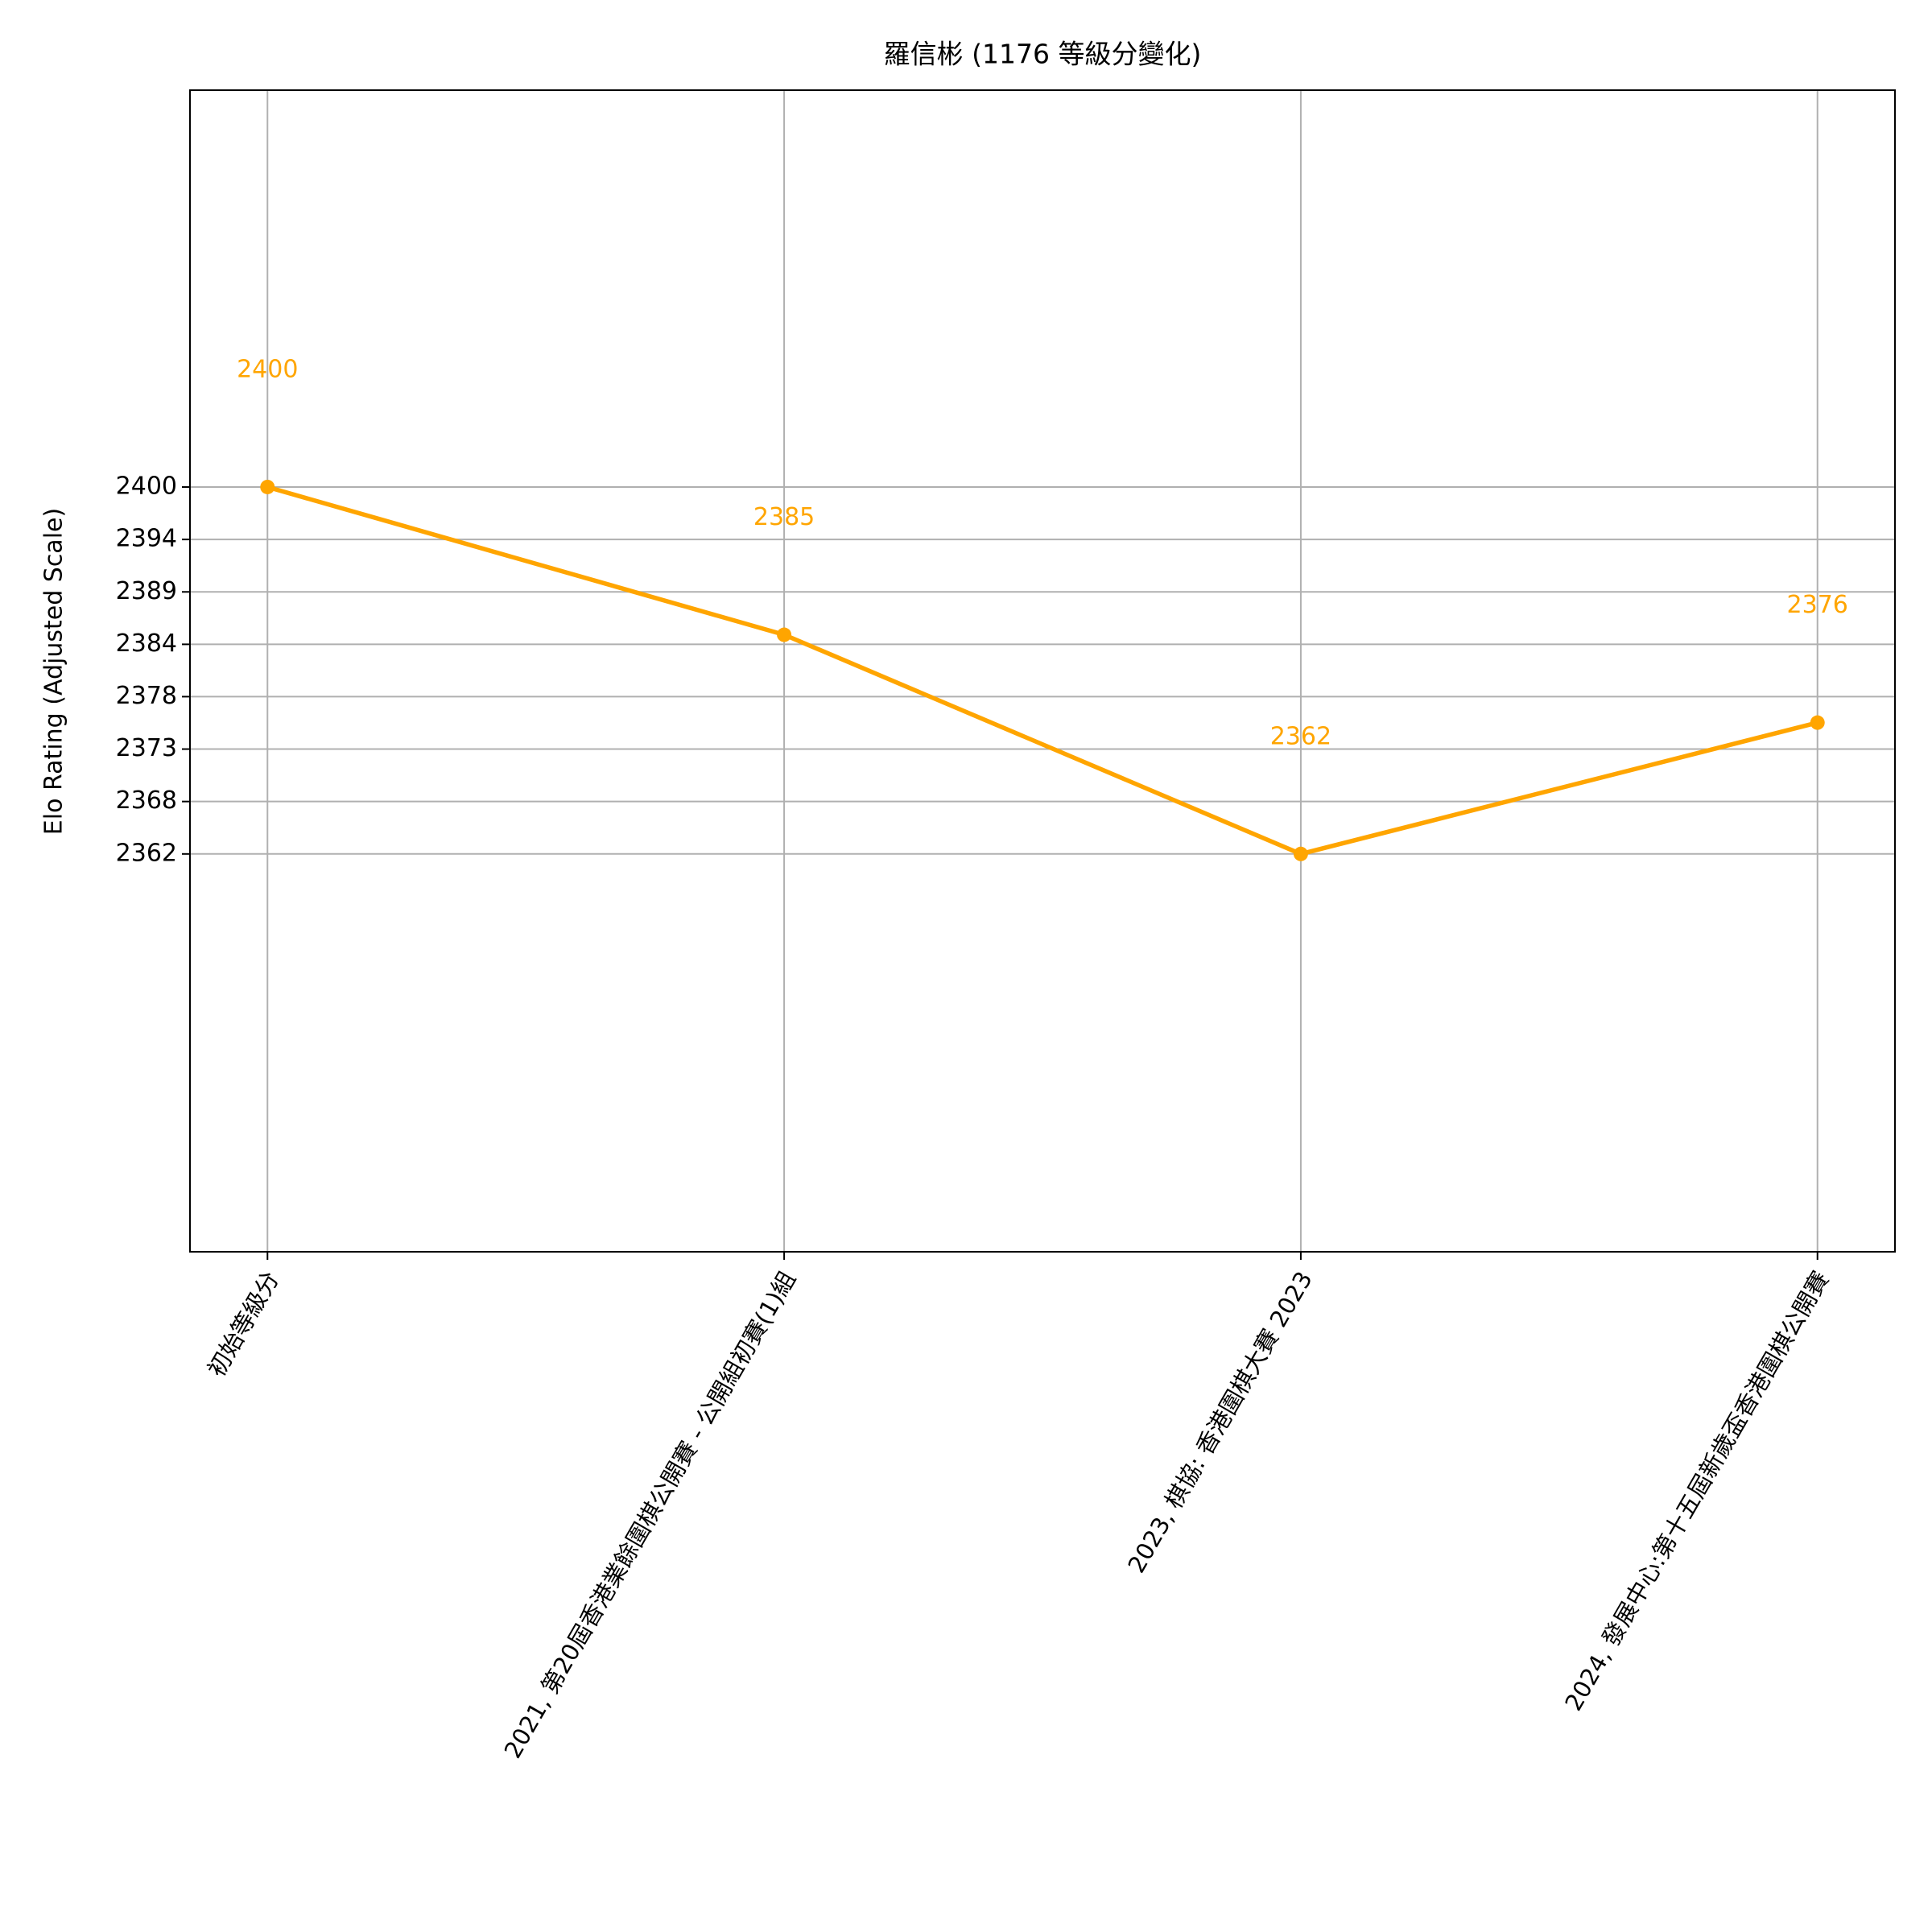 The image size is (1932, 1932). Describe the element at coordinates (1043, 54) in the screenshot. I see `chart-title: 羅信彬 (1176 等級分變化)` at that location.